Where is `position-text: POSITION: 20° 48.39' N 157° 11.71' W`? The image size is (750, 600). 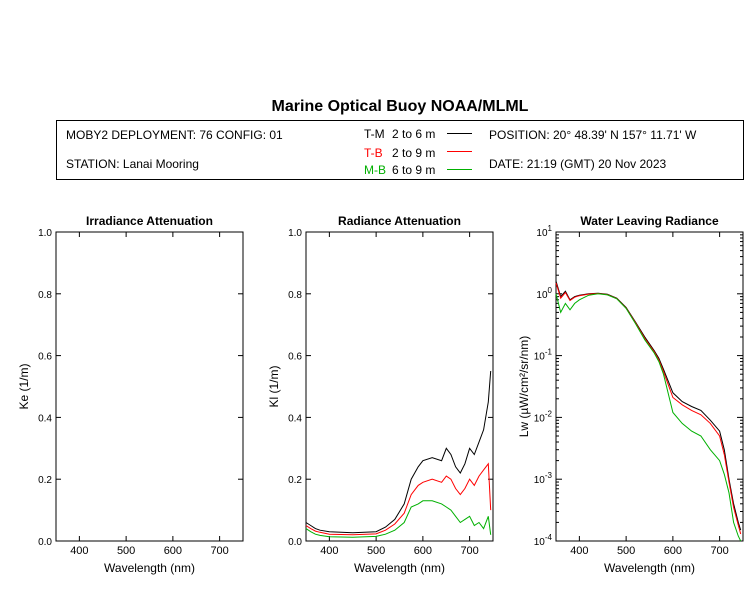 position-text: POSITION: 20° 48.39' N 157° 11.71' W is located at coordinates (593, 135).